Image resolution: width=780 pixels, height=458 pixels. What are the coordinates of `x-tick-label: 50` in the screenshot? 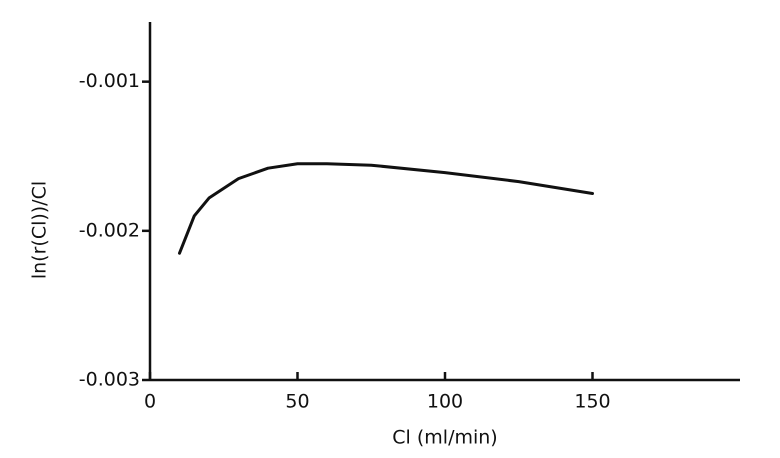 It's located at (297, 402).